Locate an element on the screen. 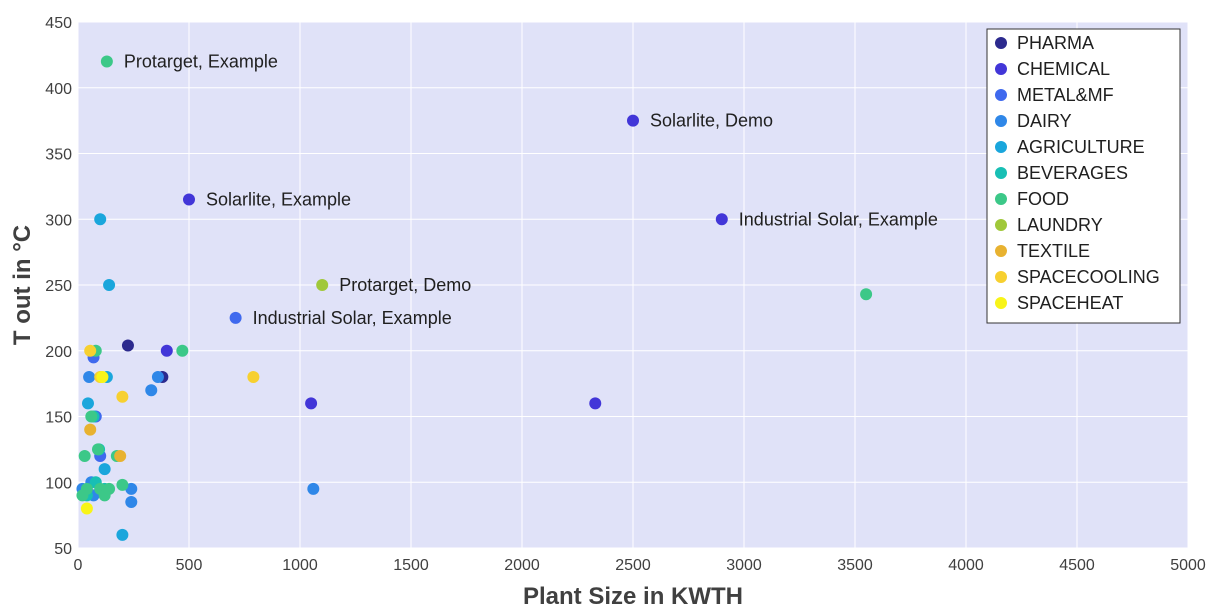 Image resolution: width=1218 pixels, height=608 pixels. x-tick-label: 4000 is located at coordinates (966, 565).